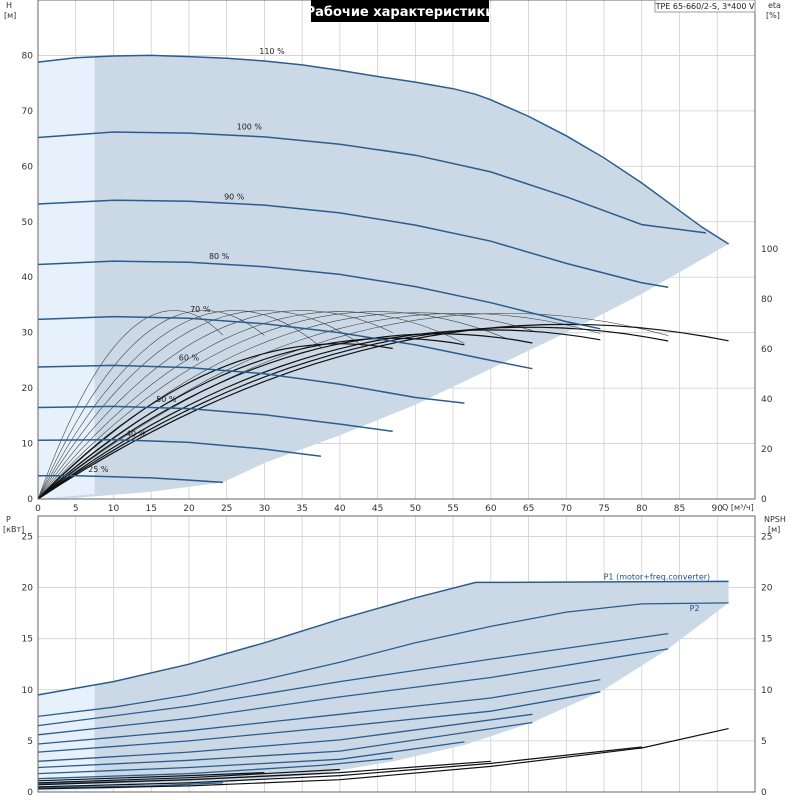 The width and height of the screenshot is (800, 800). Describe the element at coordinates (775, 519) in the screenshot. I see `npsh-axis-label: NPSH` at that location.